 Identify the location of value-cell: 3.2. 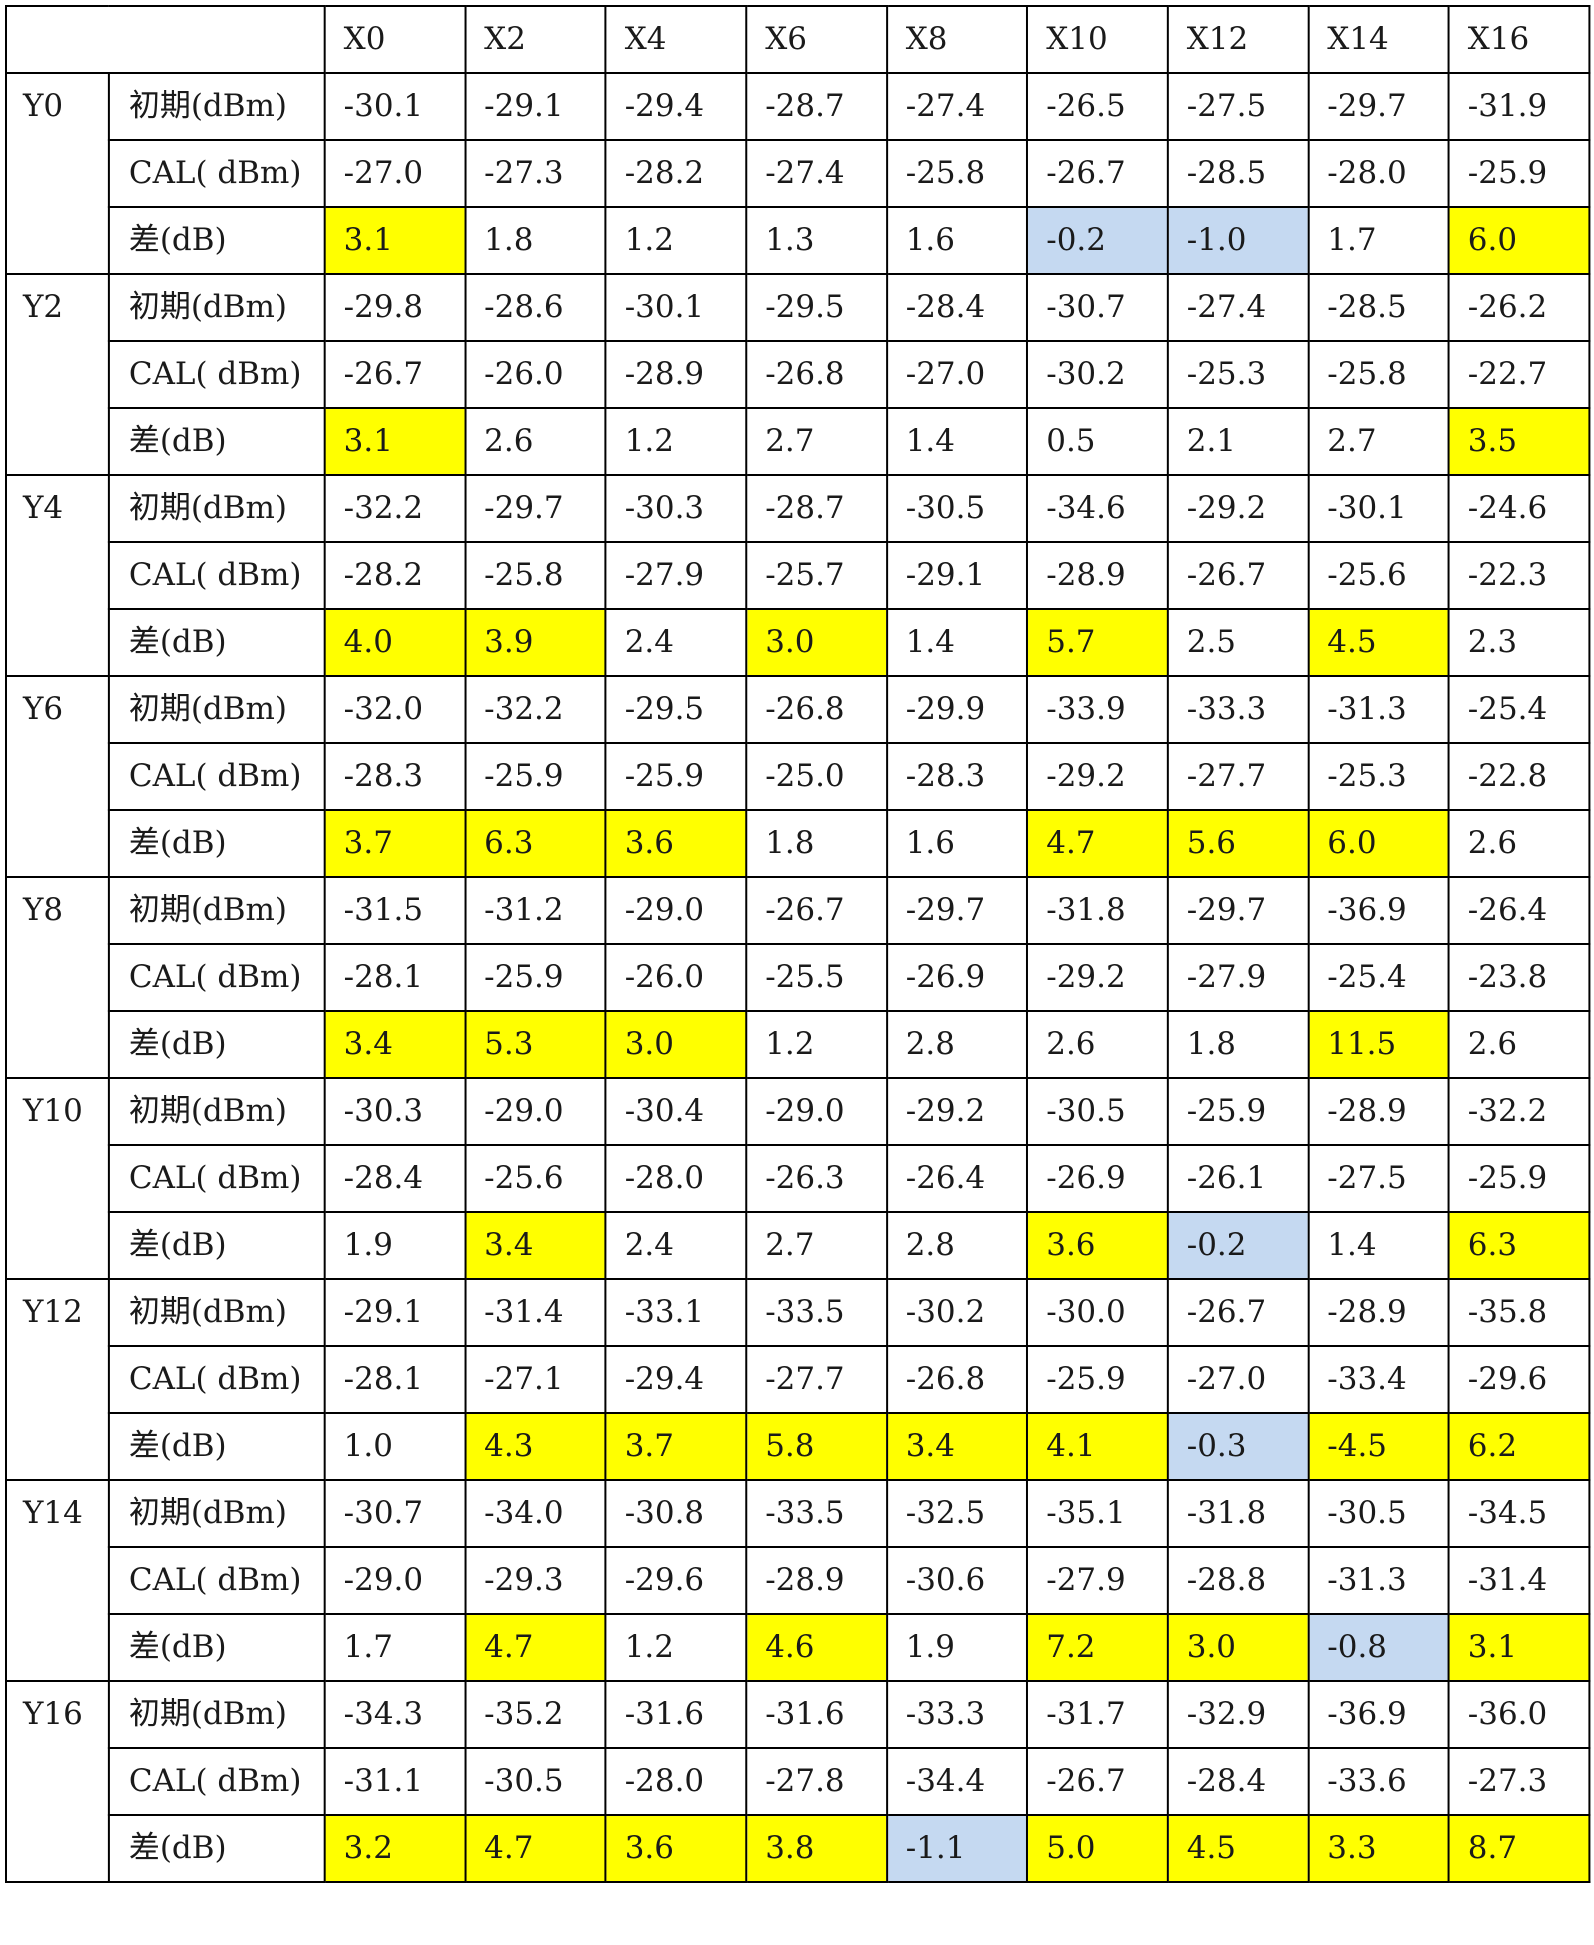
(395, 1848).